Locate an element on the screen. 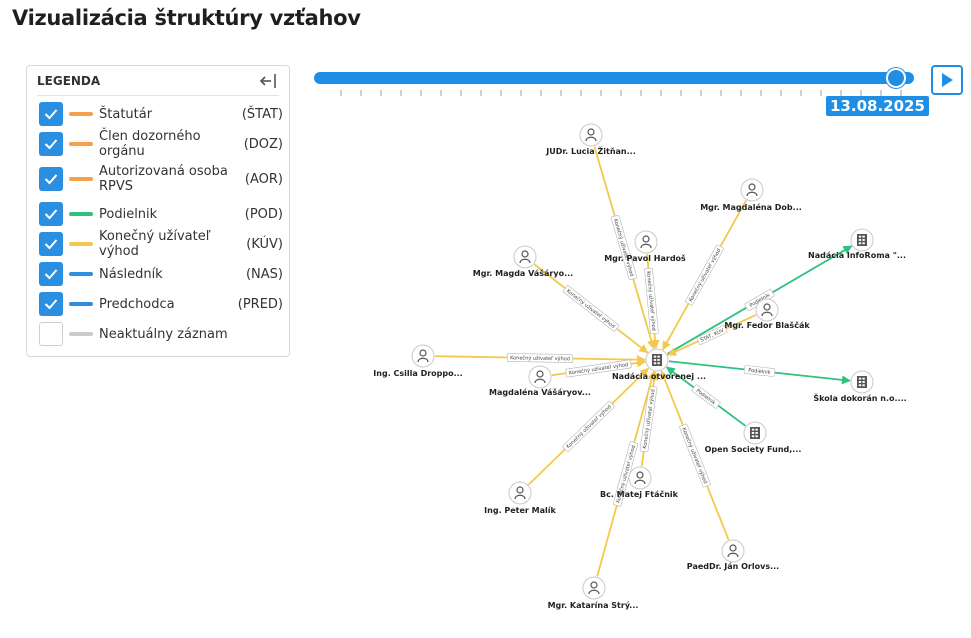 Image resolution: width=971 pixels, height=638 pixels. legend-abbr: (ŠTAT) is located at coordinates (262, 114).